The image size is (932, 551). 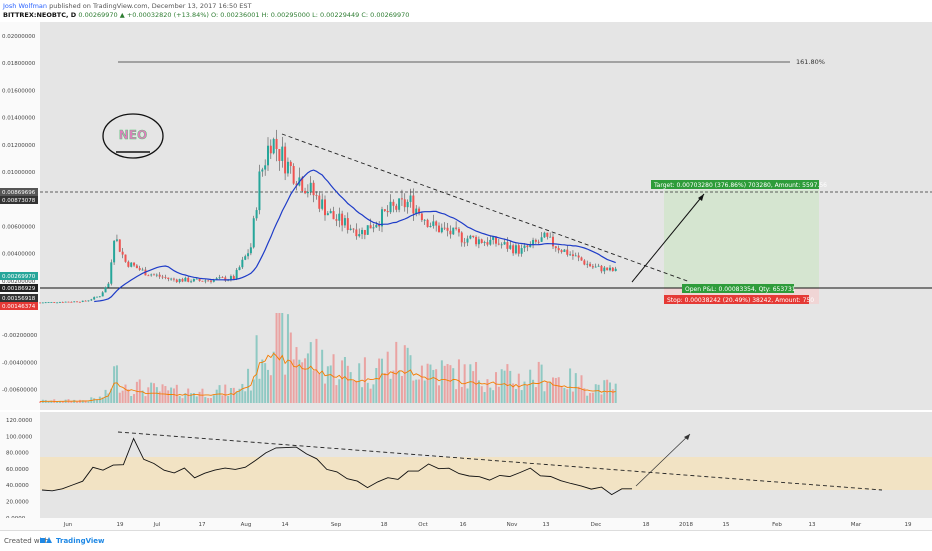 What do you see at coordinates (336, 466) in the screenshot?
I see `rsi-line` at bounding box center [336, 466].